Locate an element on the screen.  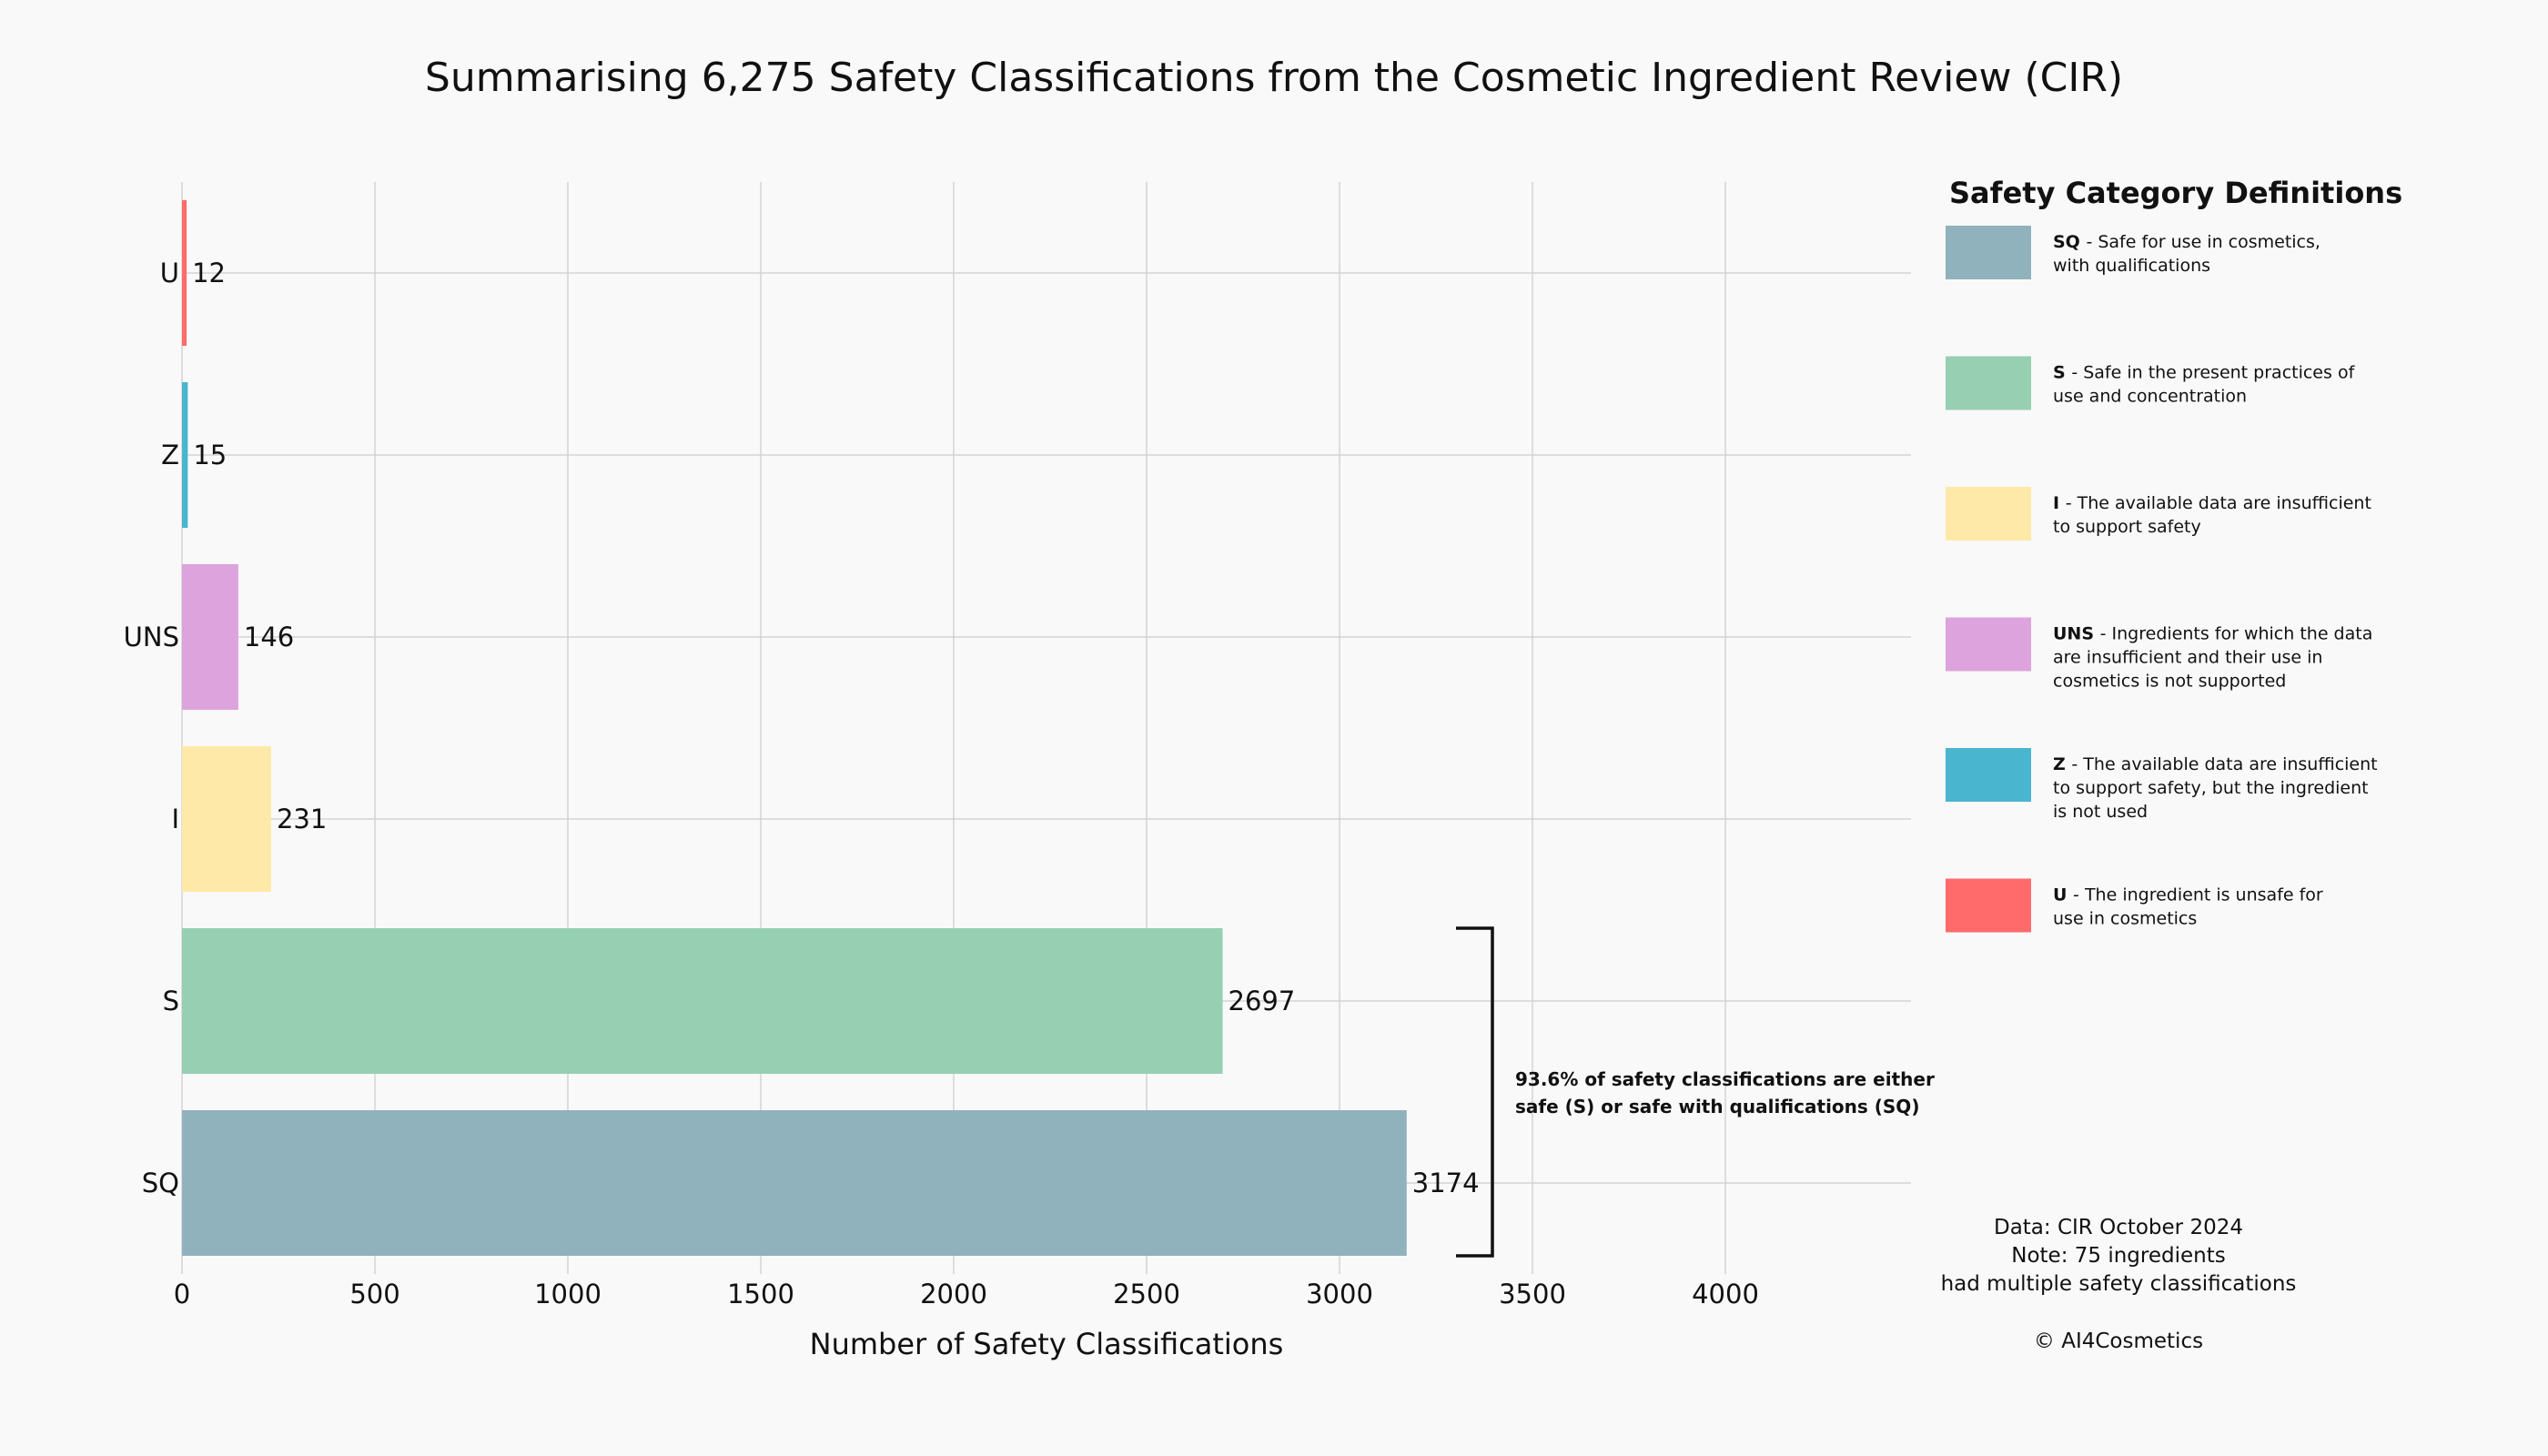
legend-text-z: to support safety, but the ingredient is located at coordinates (2211, 788).